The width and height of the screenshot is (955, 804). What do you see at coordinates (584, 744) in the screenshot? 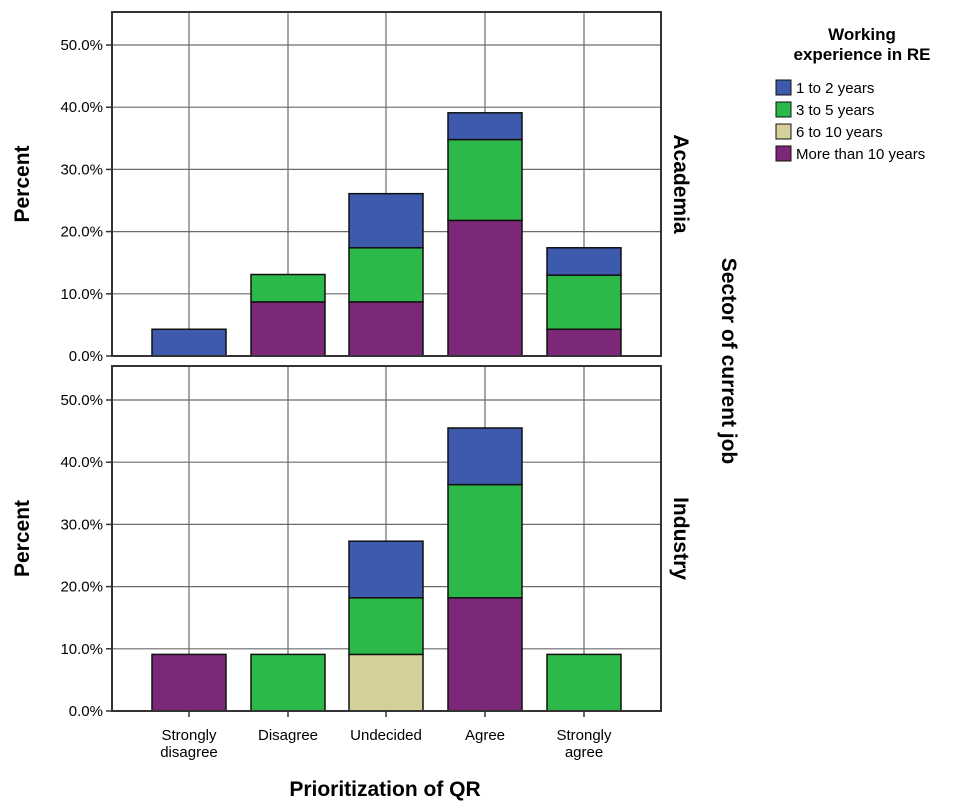
I see `x-tick-label: Strongly agree` at bounding box center [584, 744].